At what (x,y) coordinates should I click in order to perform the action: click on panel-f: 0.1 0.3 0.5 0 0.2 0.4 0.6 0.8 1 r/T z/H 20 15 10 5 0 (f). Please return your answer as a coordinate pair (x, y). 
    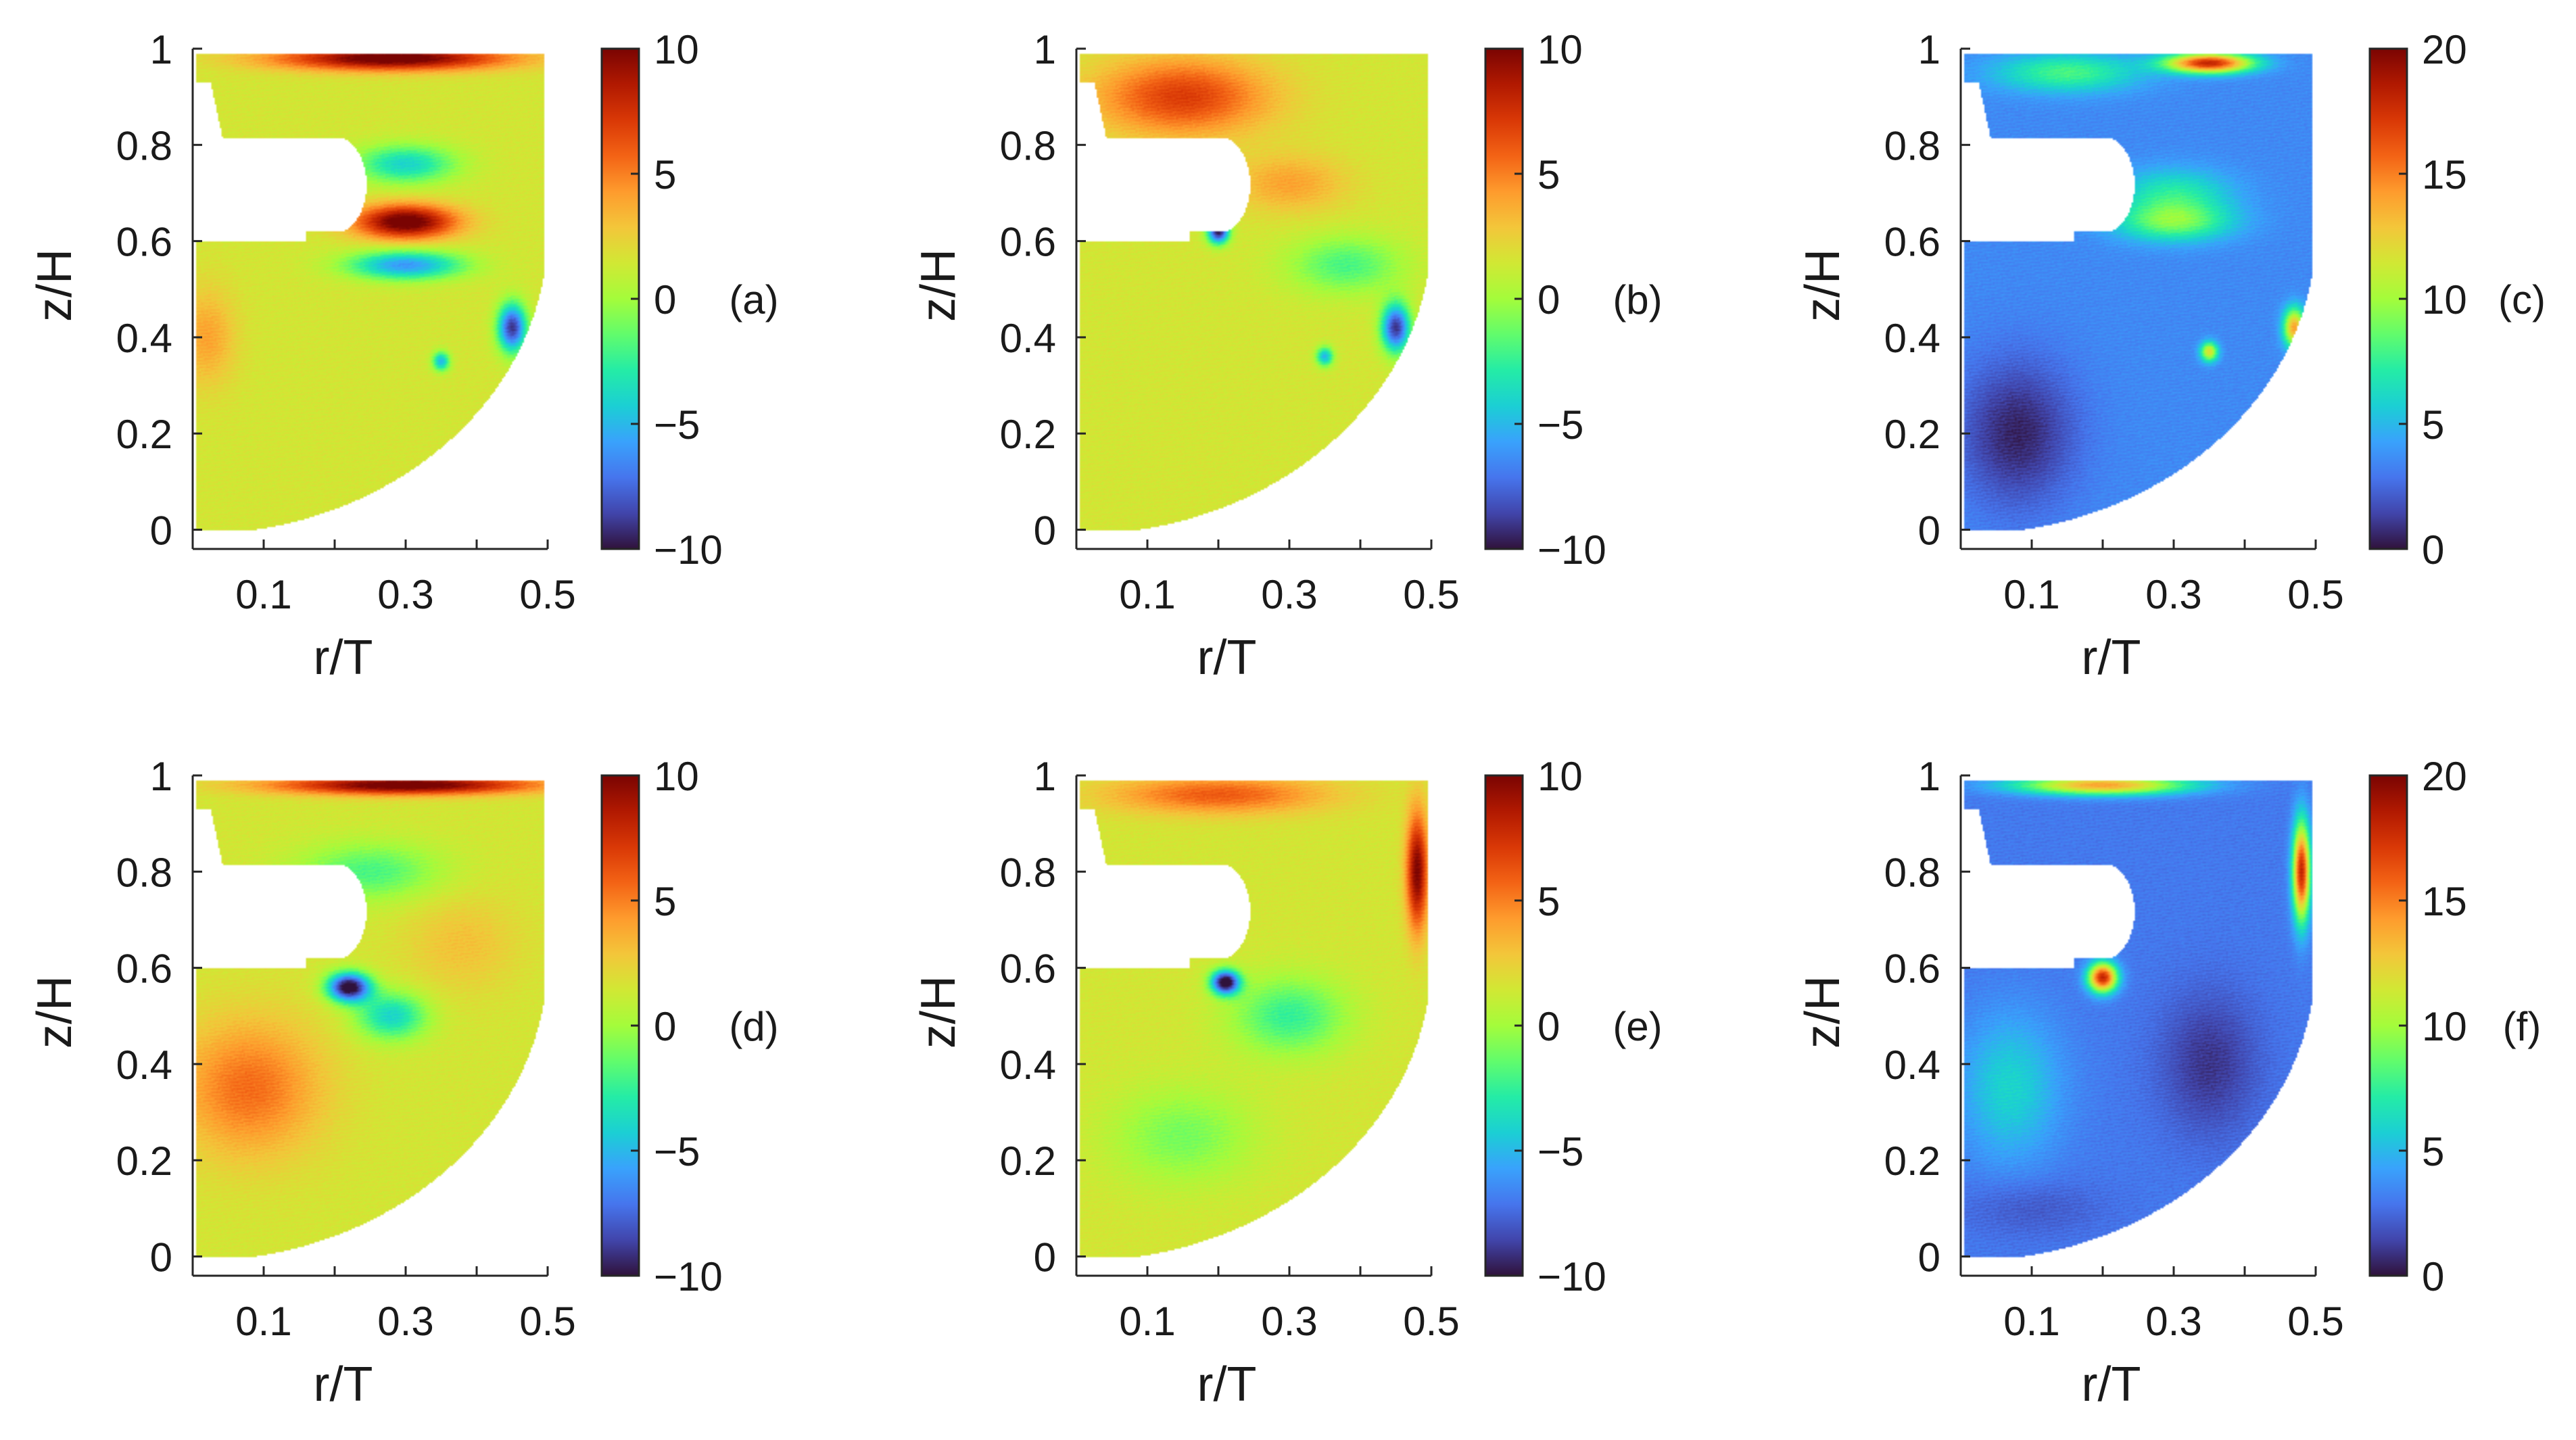
    Looking at the image, I should click on (2168, 1083).